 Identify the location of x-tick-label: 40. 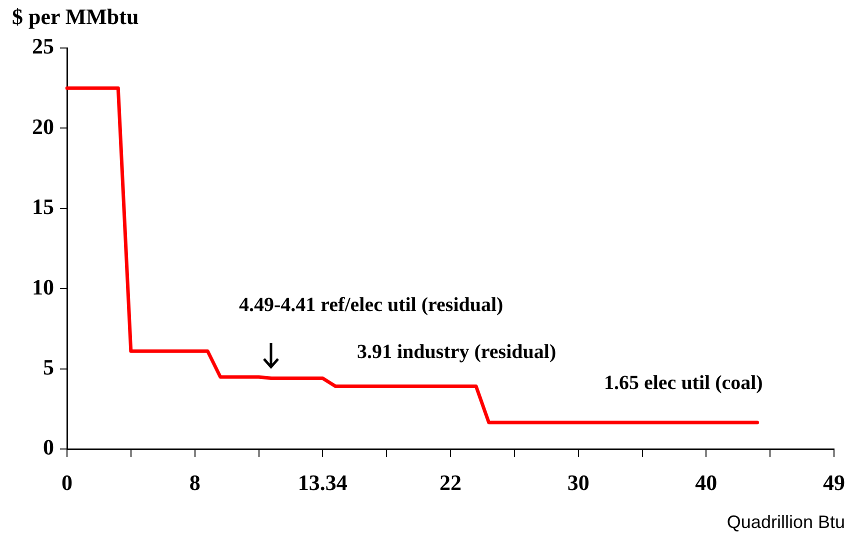
(706, 482).